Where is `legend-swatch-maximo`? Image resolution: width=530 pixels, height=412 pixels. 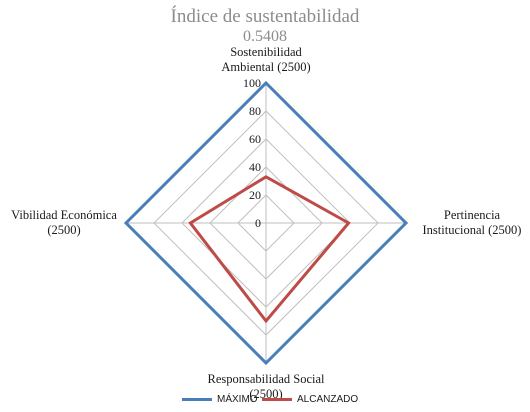
legend-swatch-maximo is located at coordinates (197, 399).